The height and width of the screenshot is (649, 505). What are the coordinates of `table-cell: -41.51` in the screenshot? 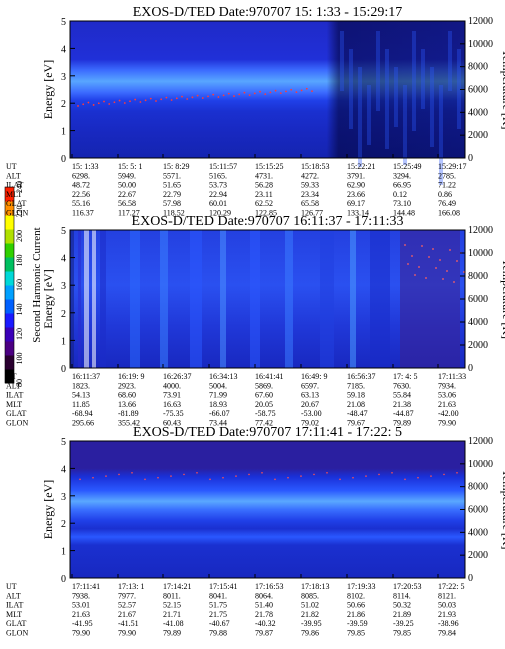 It's located at (128, 623).